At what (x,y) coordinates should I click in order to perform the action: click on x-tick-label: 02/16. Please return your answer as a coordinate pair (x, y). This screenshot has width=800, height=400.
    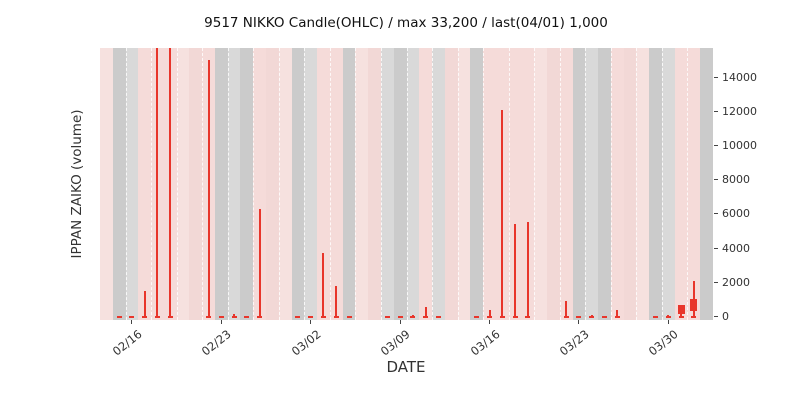
    Looking at the image, I should click on (127, 343).